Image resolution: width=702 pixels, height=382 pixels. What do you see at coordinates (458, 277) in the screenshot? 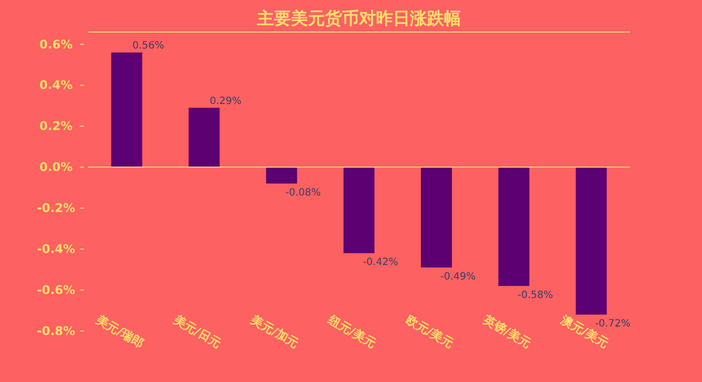
I see `data-label: -0.49%` at bounding box center [458, 277].